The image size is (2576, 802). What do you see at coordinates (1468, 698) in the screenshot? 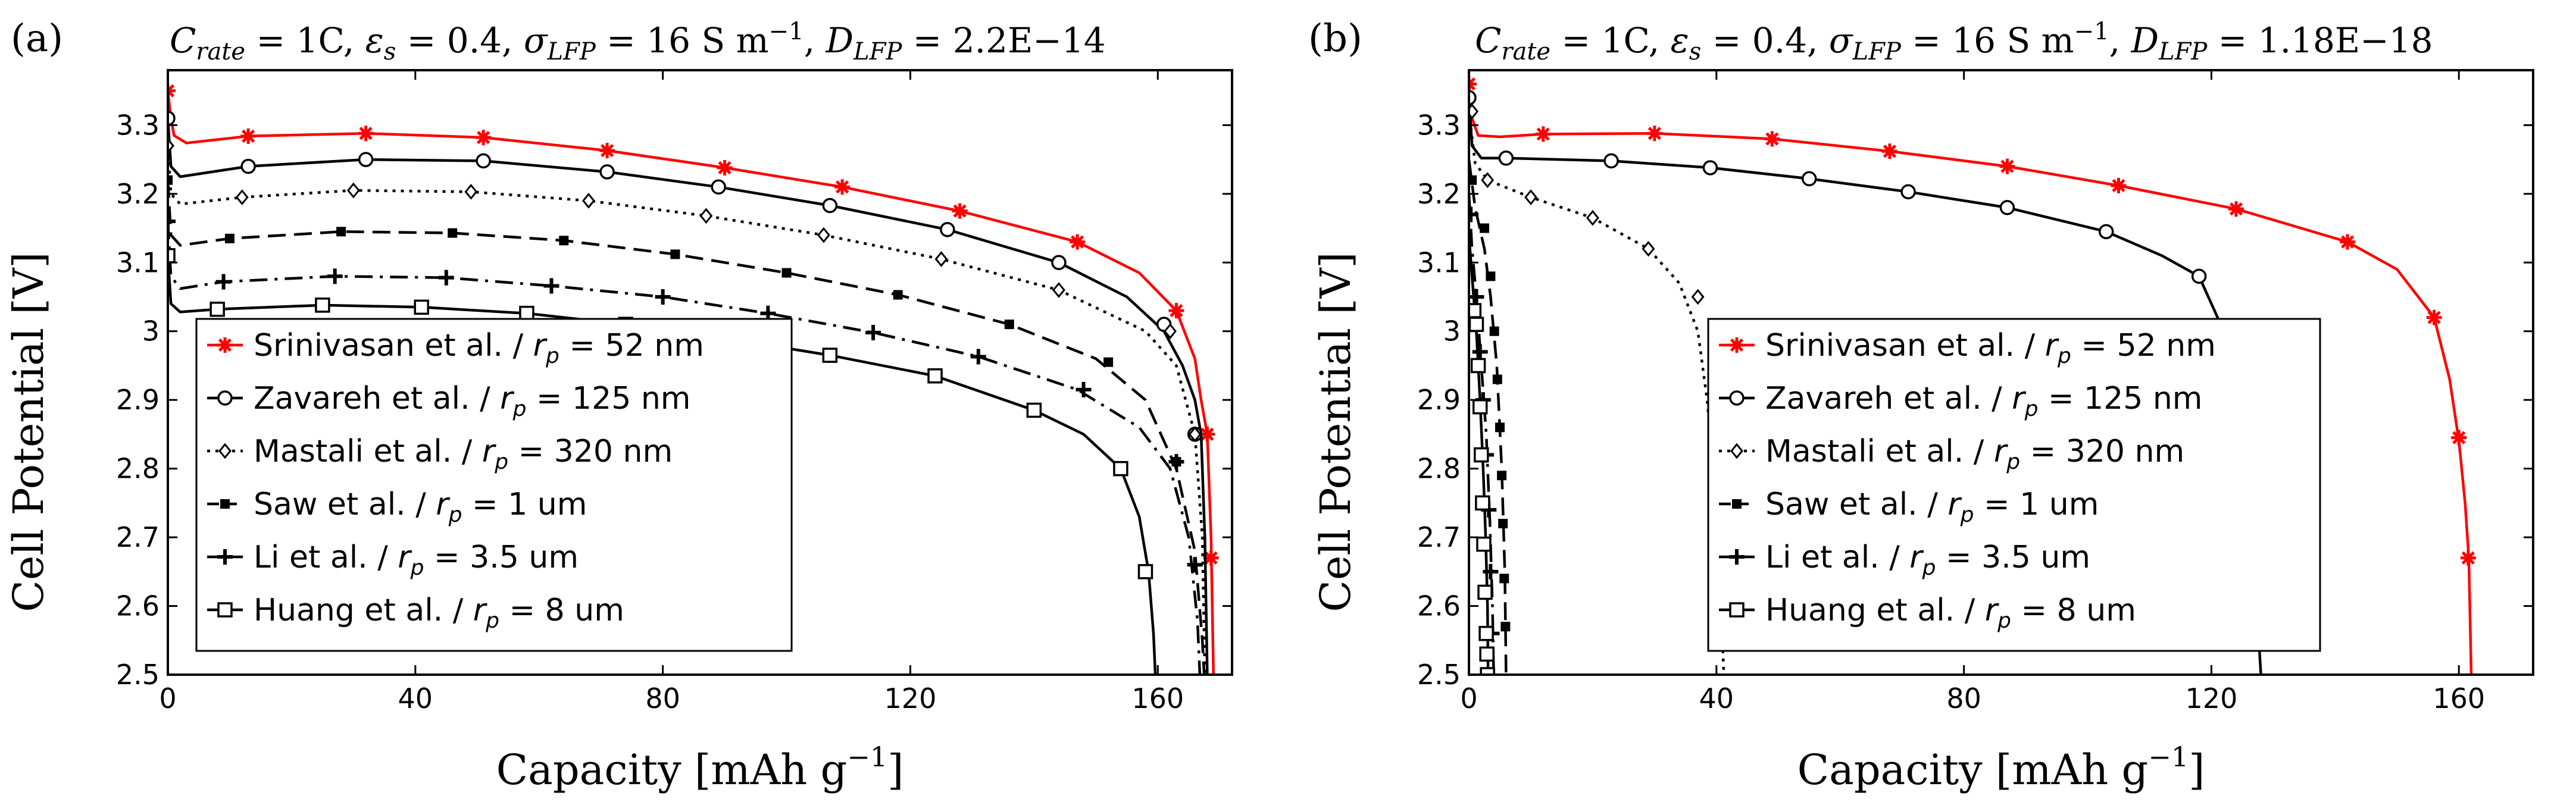
I see `x-tick-label: 0` at bounding box center [1468, 698].